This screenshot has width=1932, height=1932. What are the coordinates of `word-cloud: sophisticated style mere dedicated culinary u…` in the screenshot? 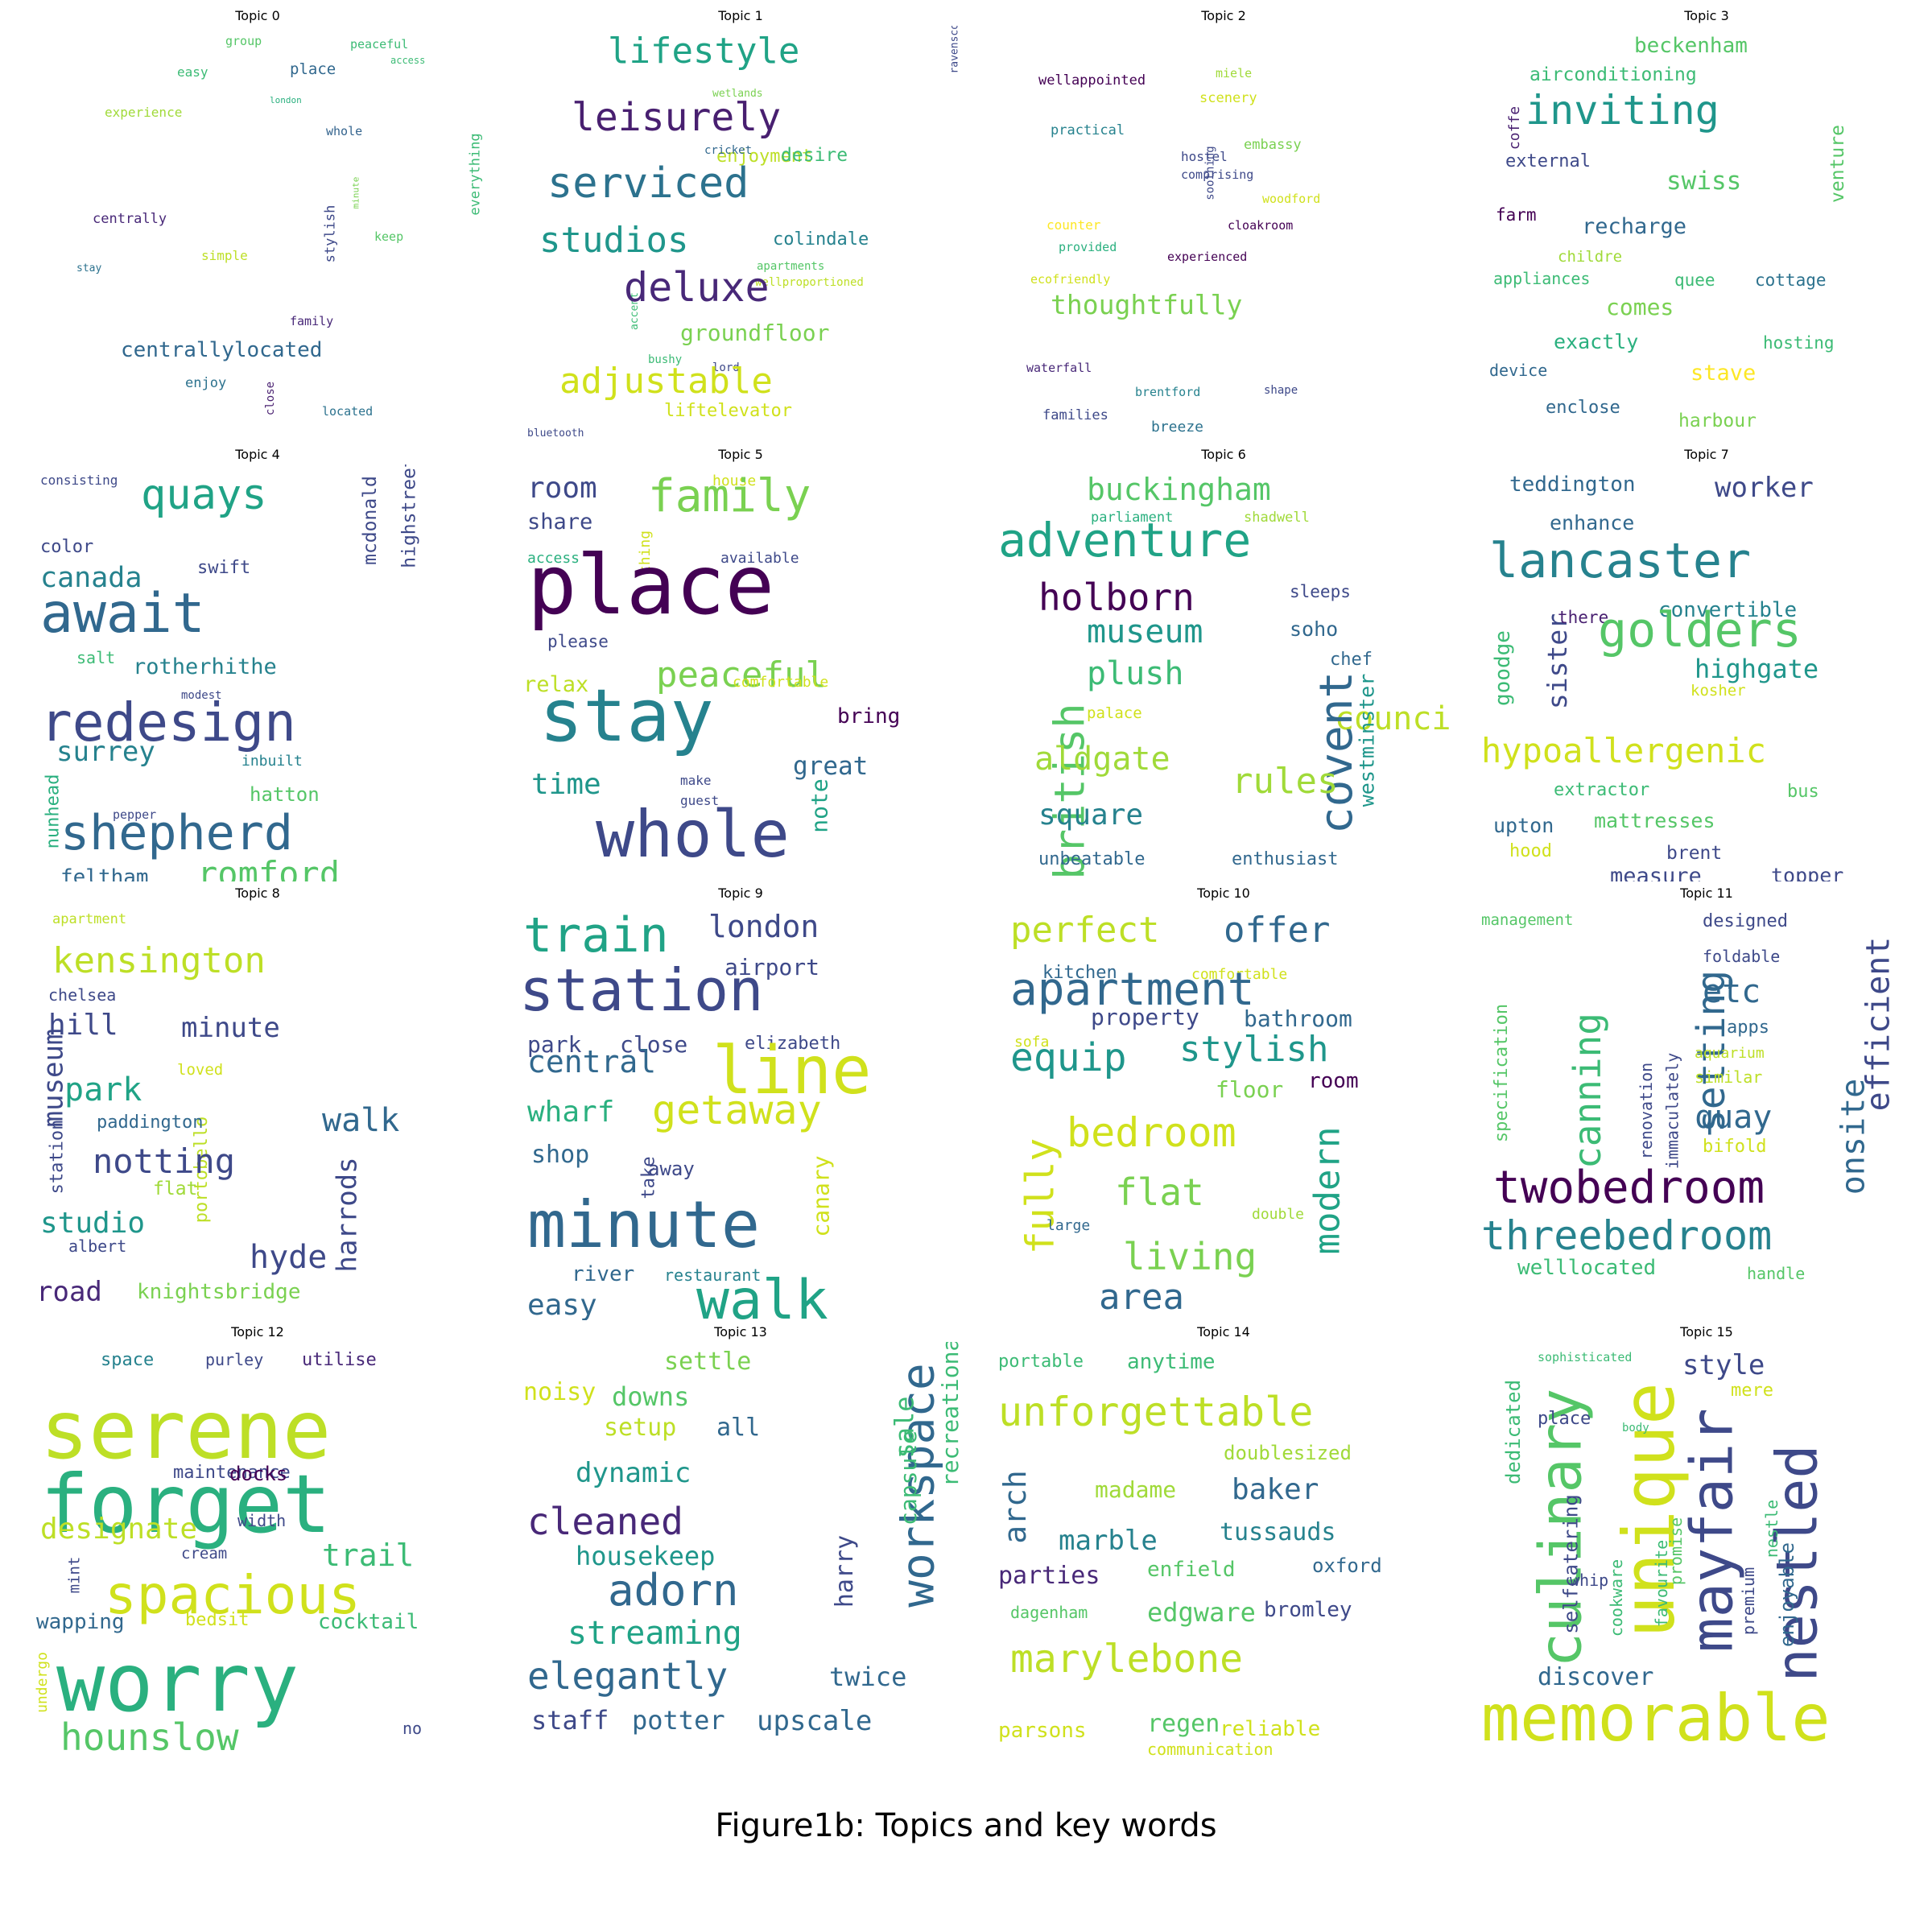 It's located at (1706, 1550).